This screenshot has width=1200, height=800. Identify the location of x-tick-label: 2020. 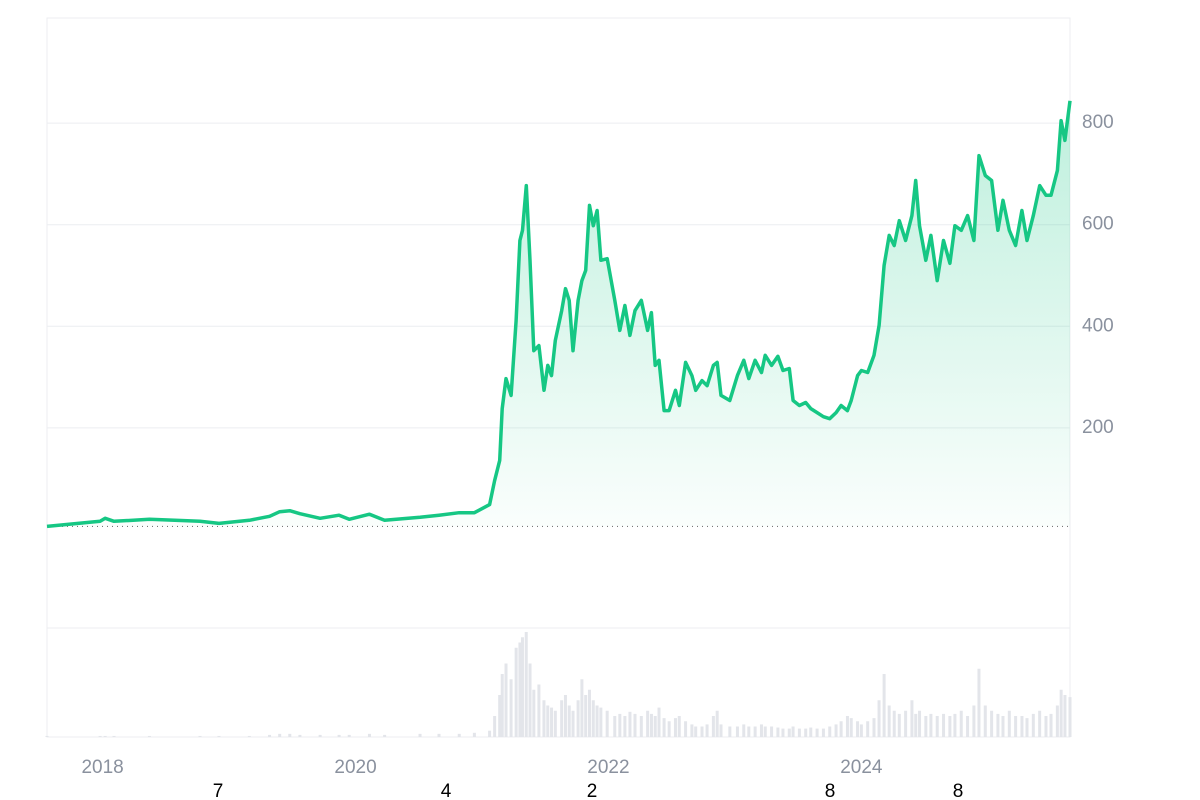
(355, 767).